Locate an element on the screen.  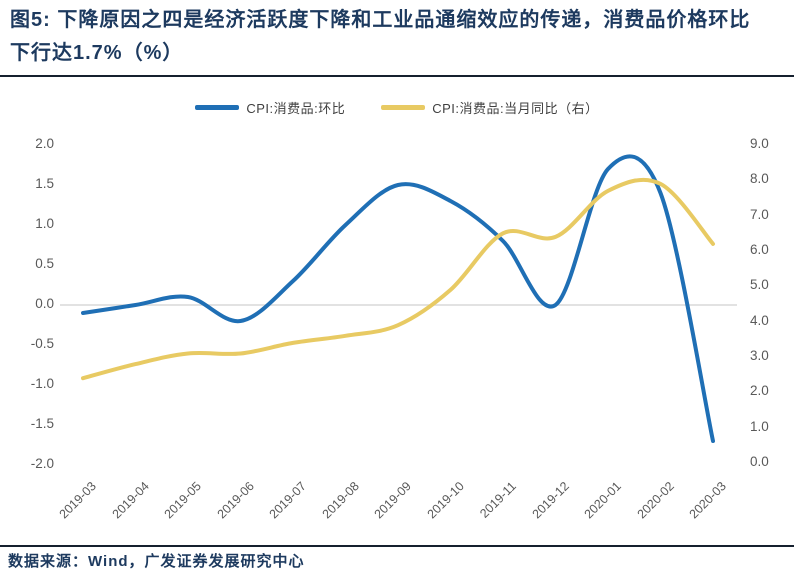
y-right-tick-label: 7.0 is located at coordinates (759, 214).